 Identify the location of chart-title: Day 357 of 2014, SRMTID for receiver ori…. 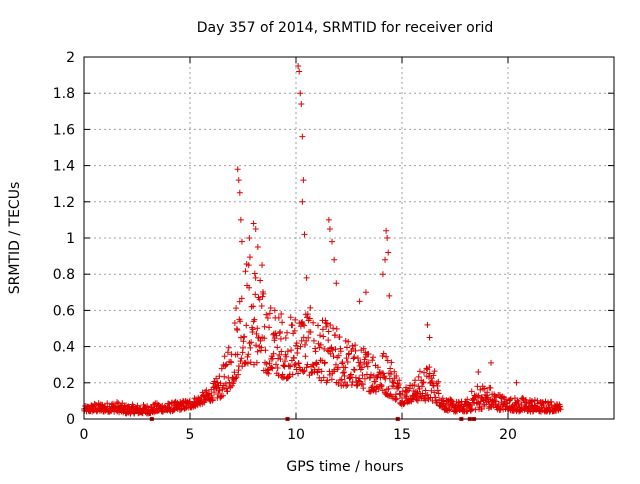
(345, 28).